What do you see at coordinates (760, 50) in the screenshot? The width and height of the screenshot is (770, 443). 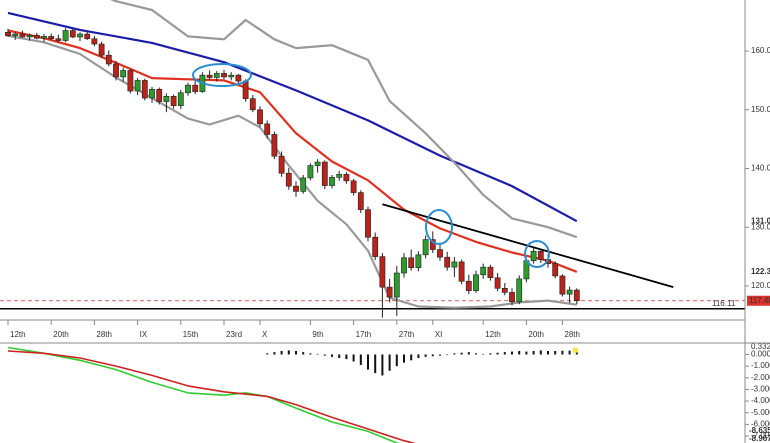 I see `y-tick-label: 160.00` at bounding box center [760, 50].